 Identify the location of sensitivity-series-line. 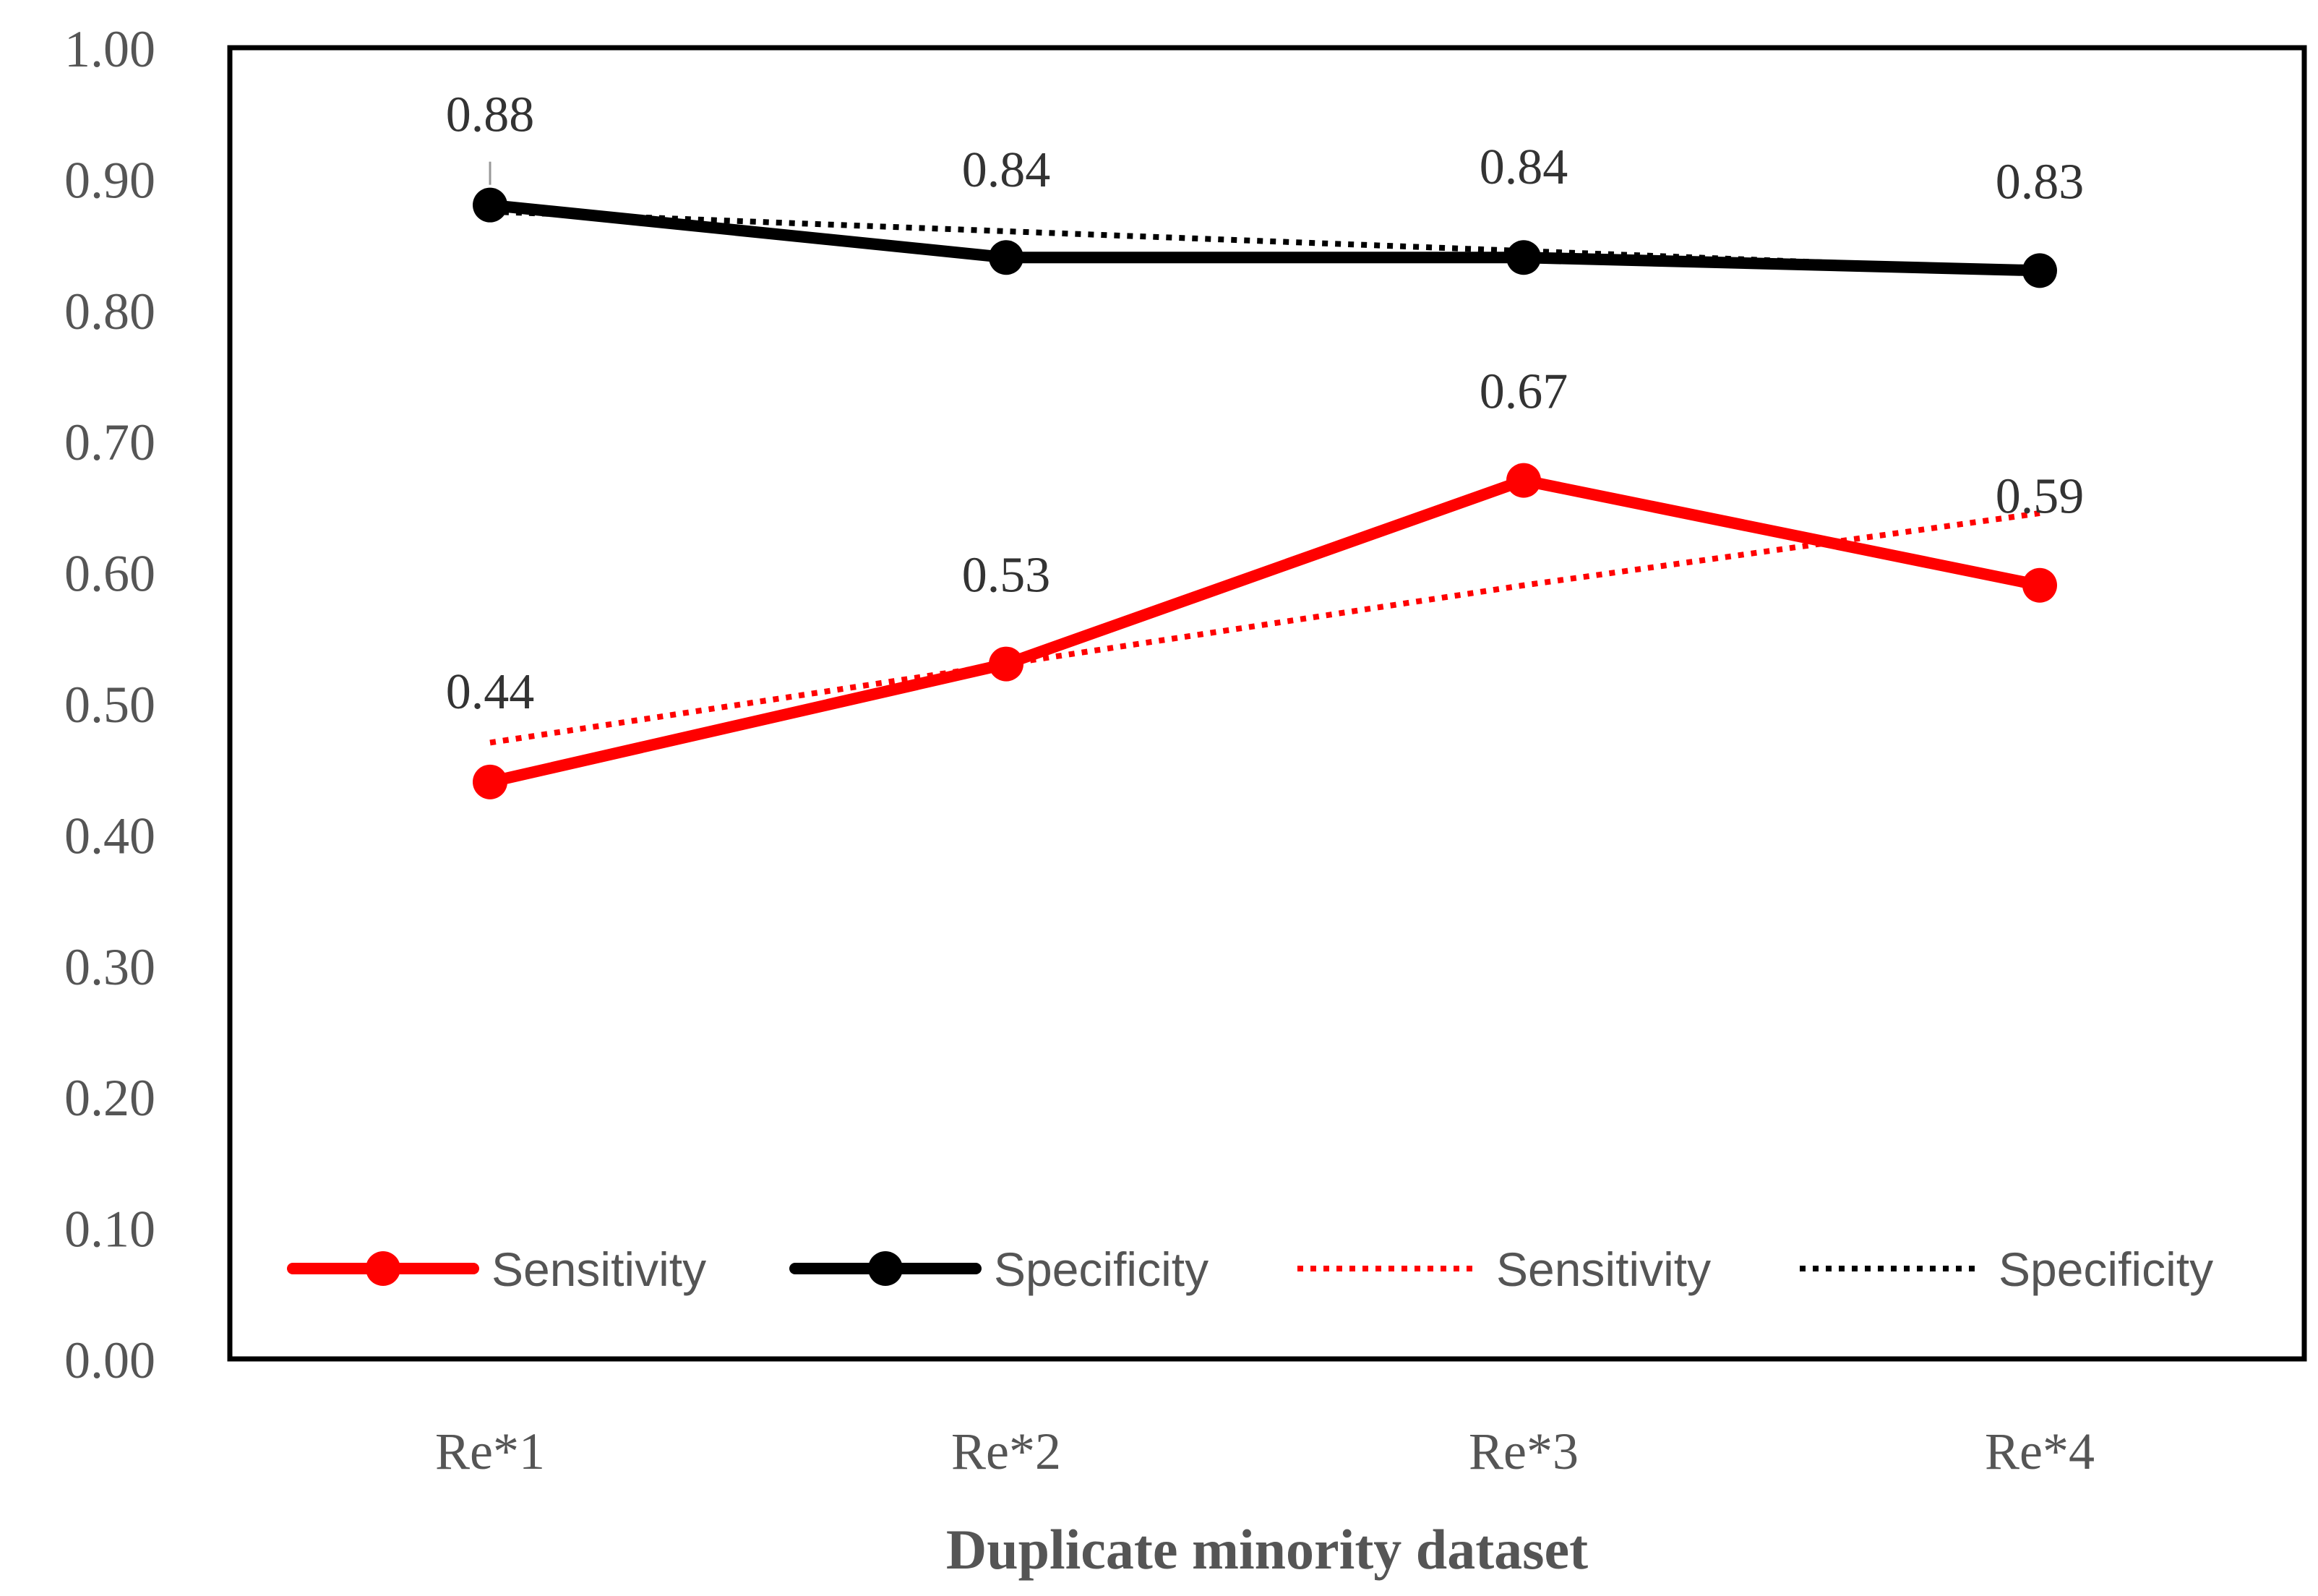
(1265, 631).